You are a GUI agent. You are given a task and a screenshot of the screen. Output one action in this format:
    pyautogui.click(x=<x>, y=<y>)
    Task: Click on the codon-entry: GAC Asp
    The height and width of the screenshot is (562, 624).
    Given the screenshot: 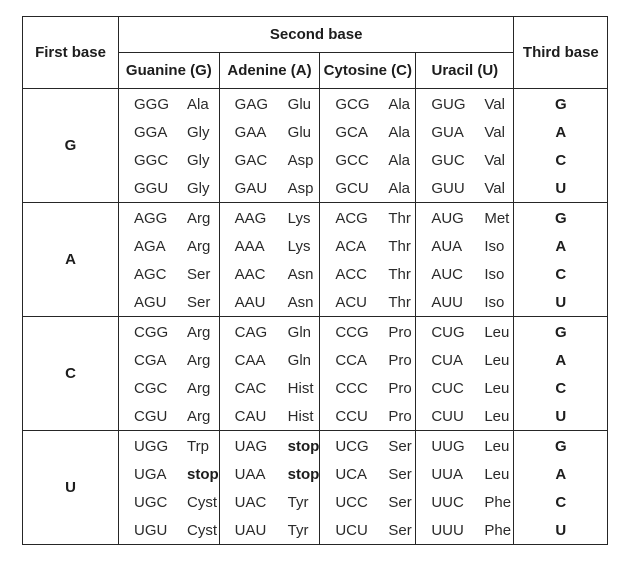 What is the action you would take?
    pyautogui.click(x=270, y=160)
    